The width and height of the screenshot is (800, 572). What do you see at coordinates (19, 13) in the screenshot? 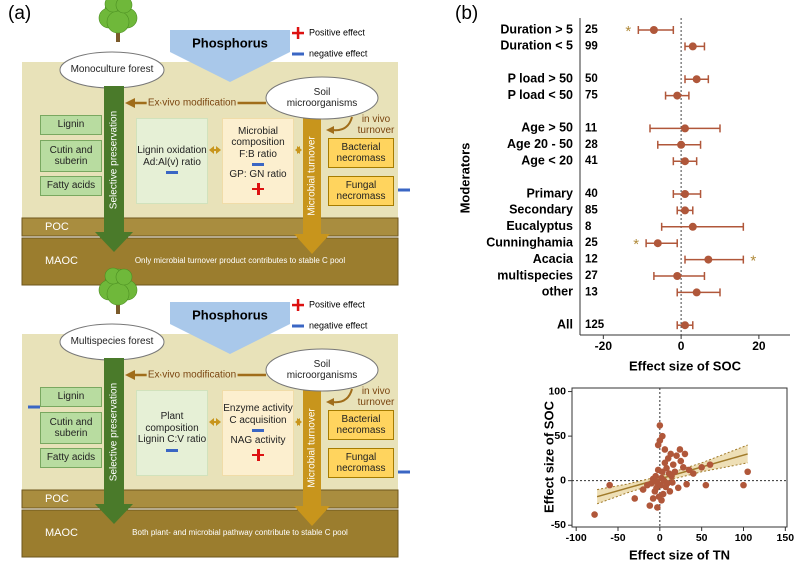
I see `panel-label: (a)` at bounding box center [19, 13].